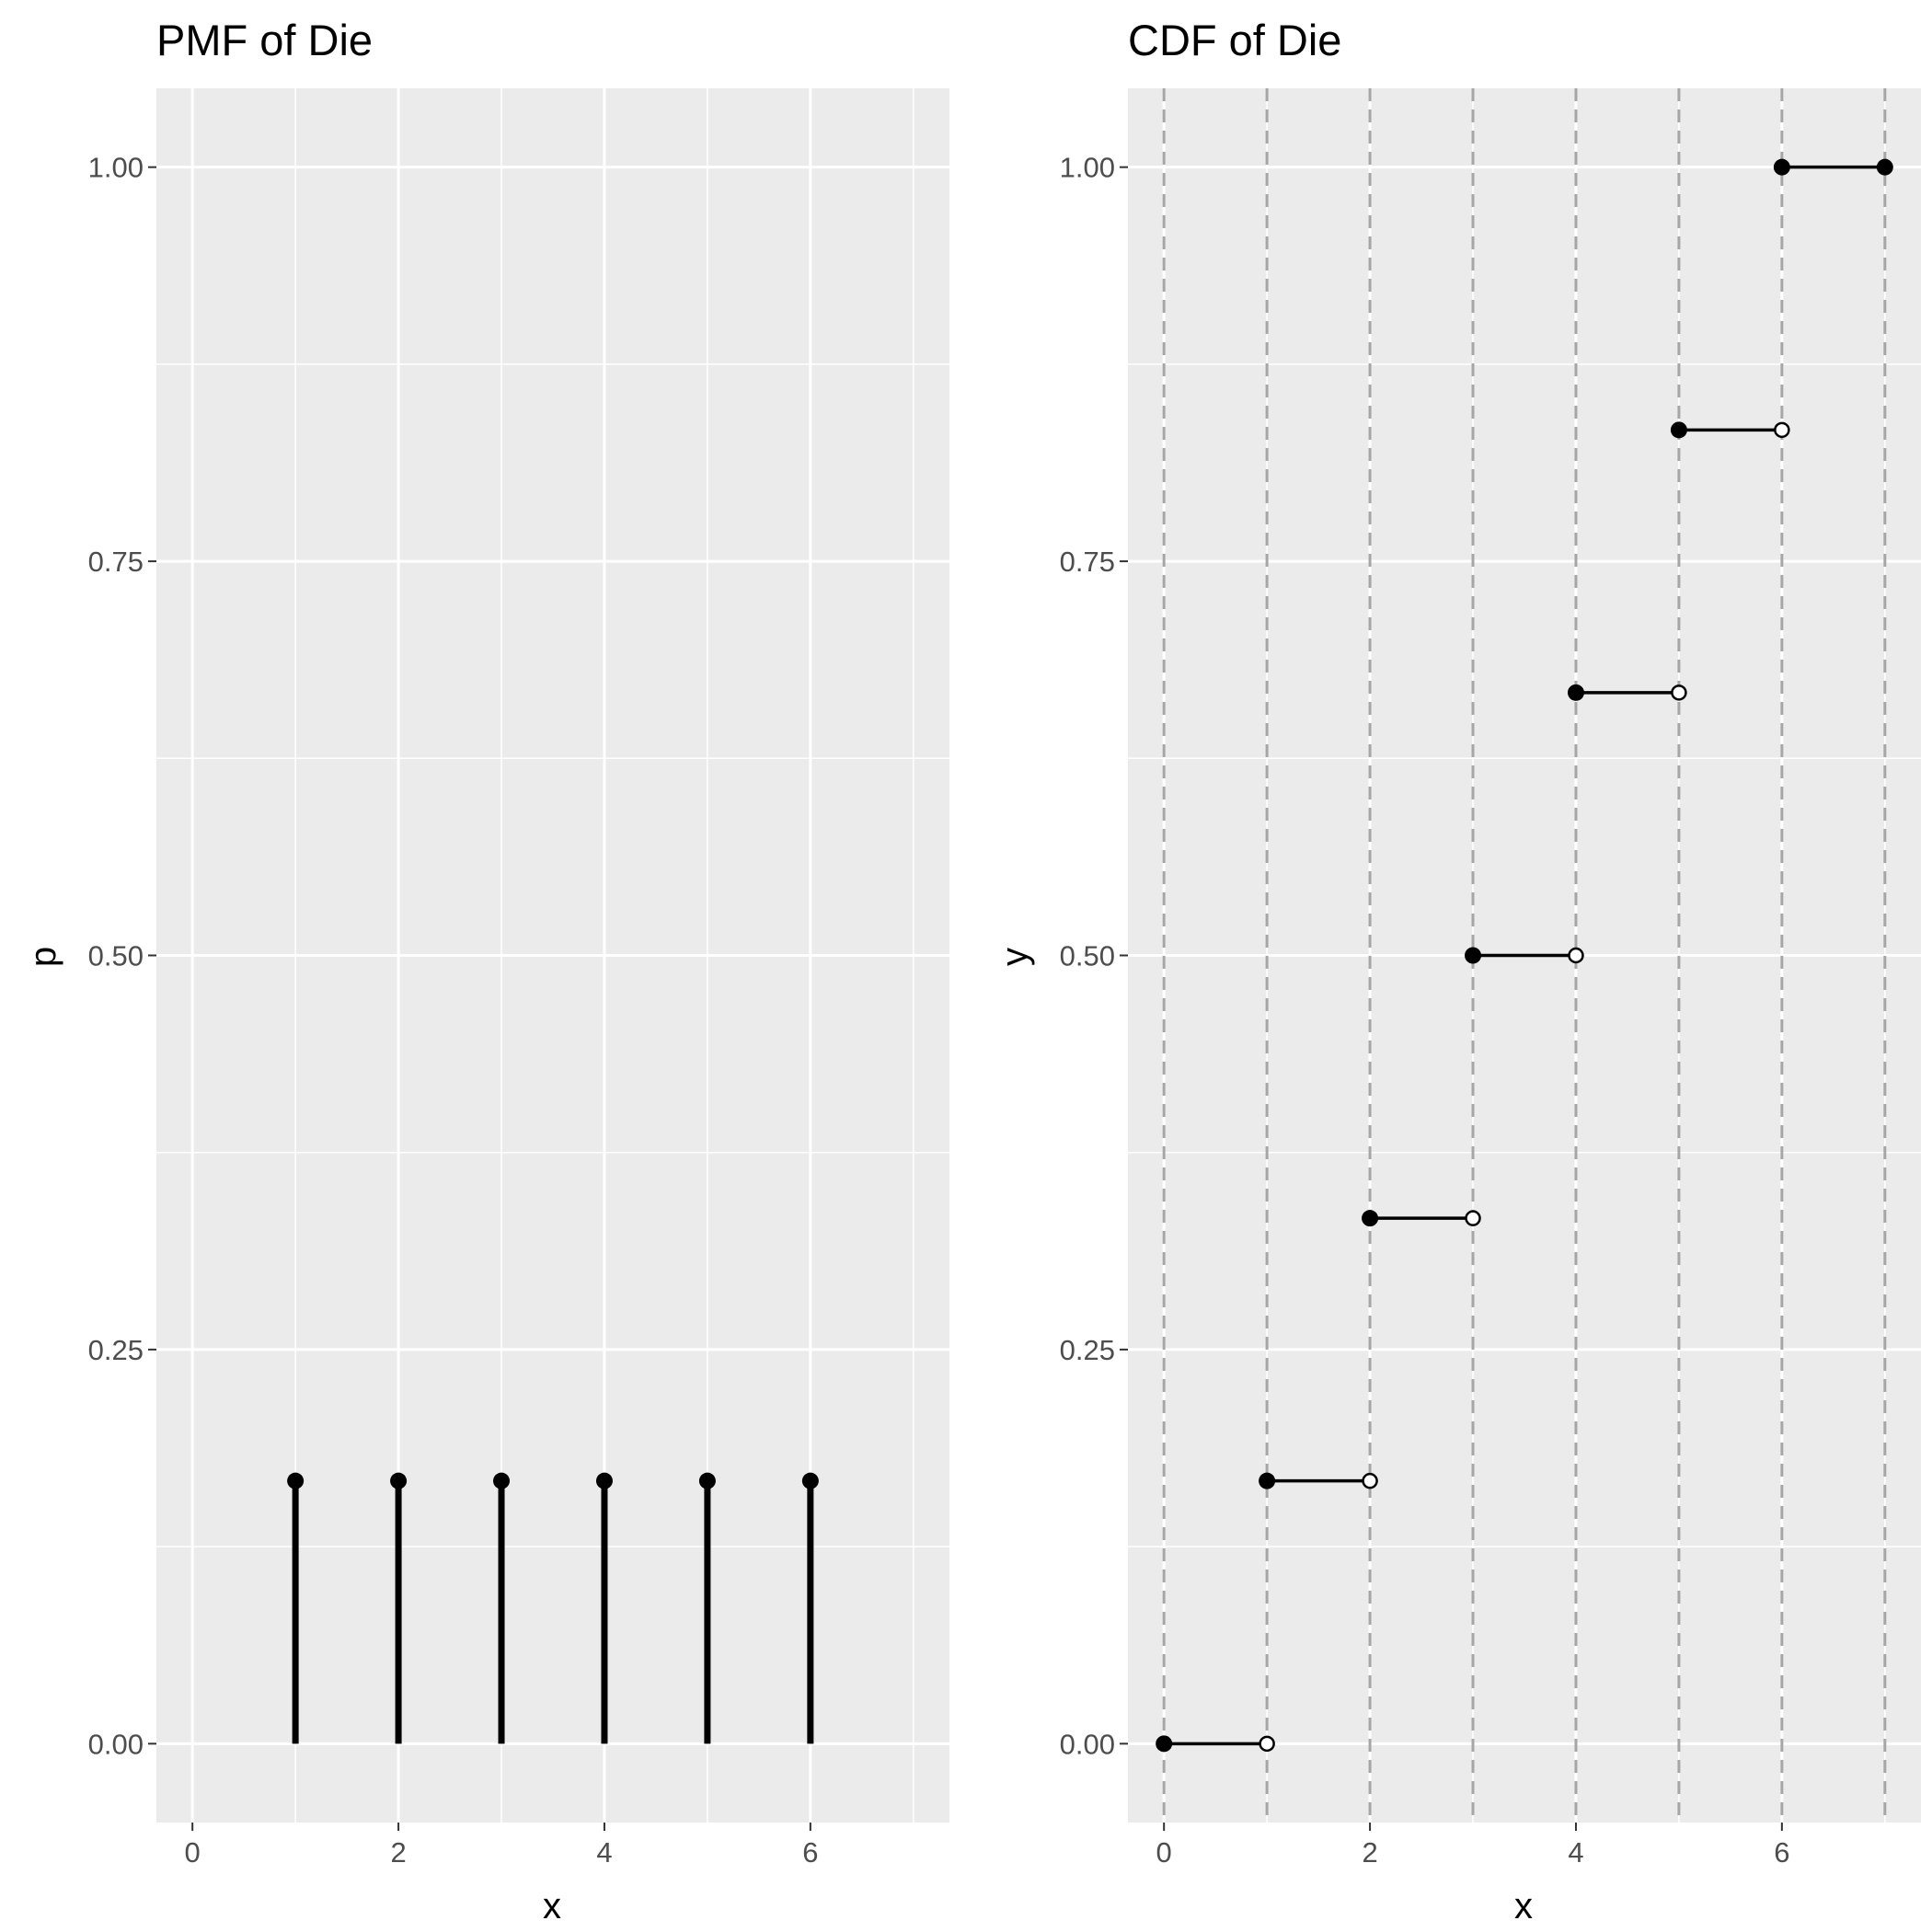 The height and width of the screenshot is (1932, 1932). What do you see at coordinates (264, 40) in the screenshot?
I see `pmf-title: PMF of Die` at bounding box center [264, 40].